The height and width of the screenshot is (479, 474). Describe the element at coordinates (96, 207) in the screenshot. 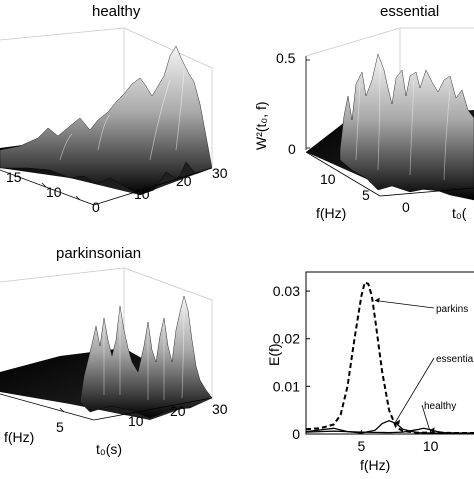

I see `healthy-t-tick-0: 0` at that location.